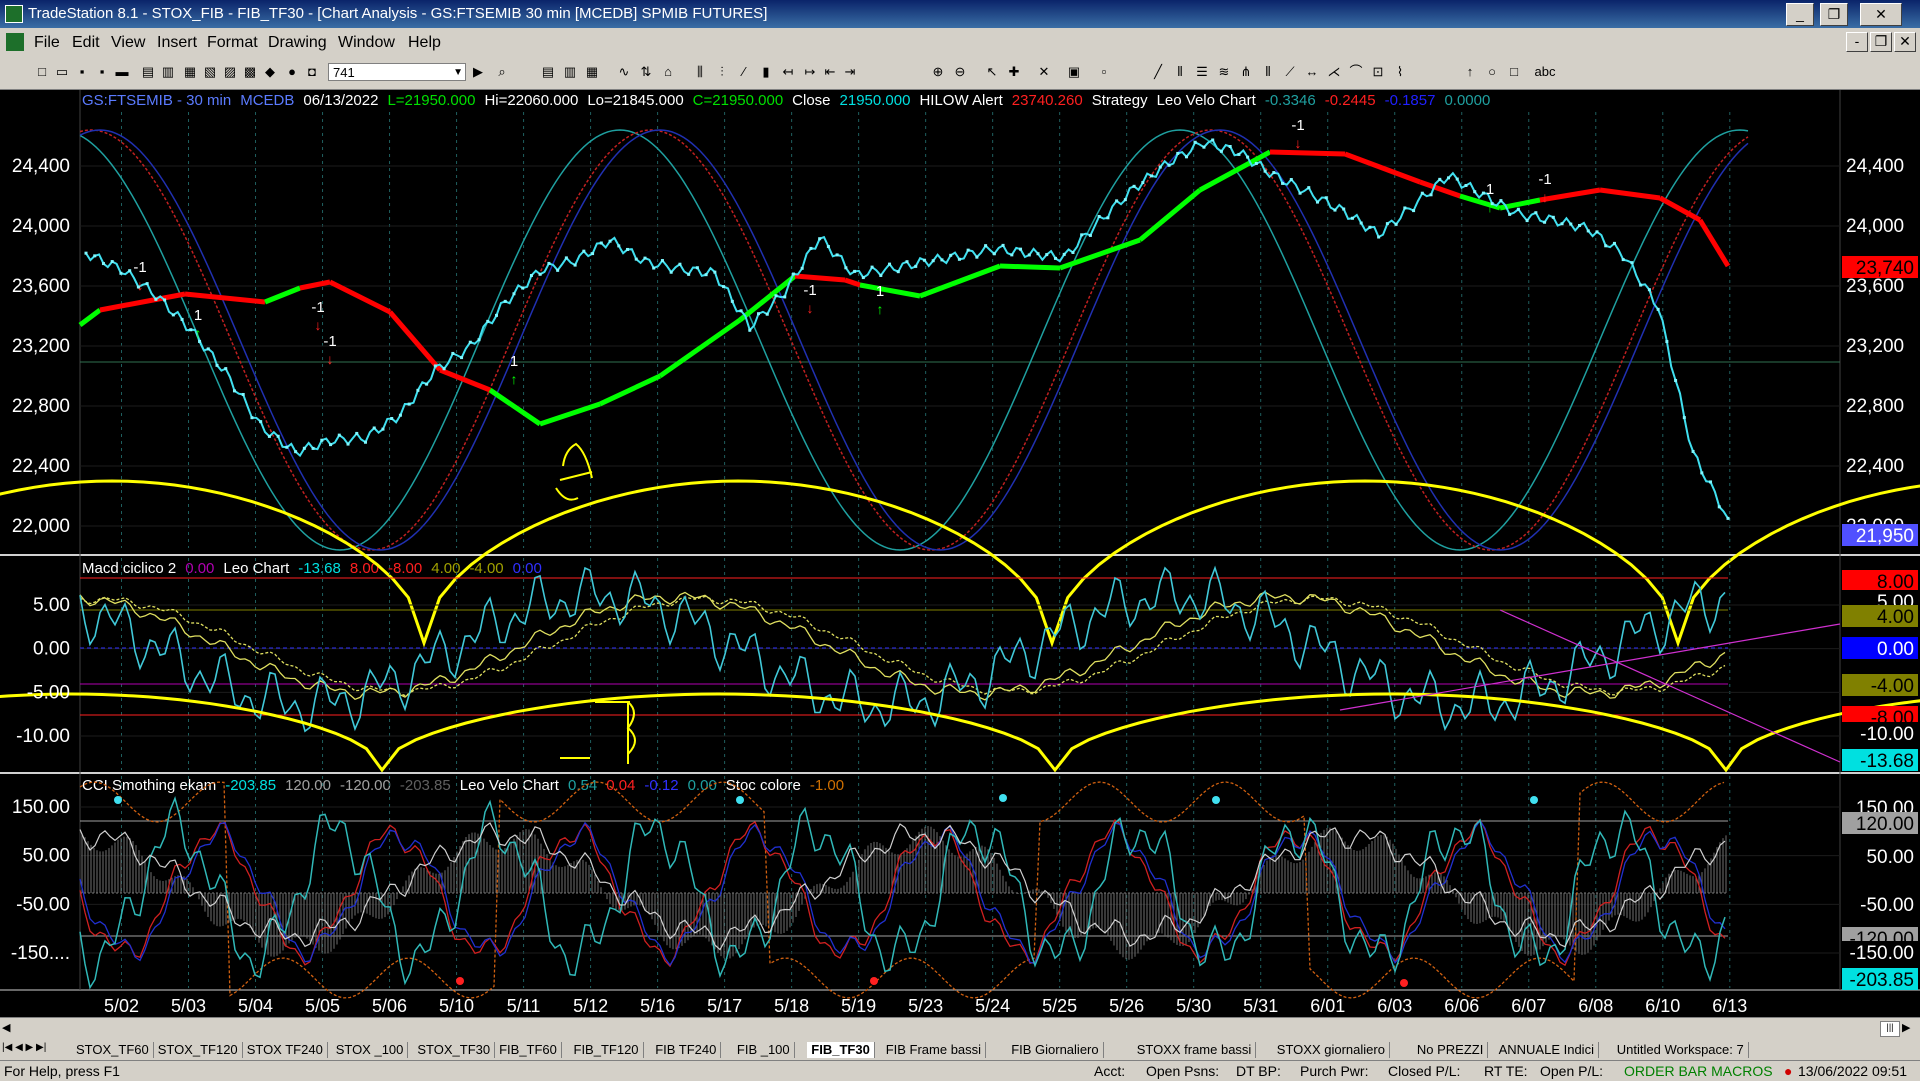  Describe the element at coordinates (1180, 71) in the screenshot. I see `vertical-lines-icon: ⦀` at that location.